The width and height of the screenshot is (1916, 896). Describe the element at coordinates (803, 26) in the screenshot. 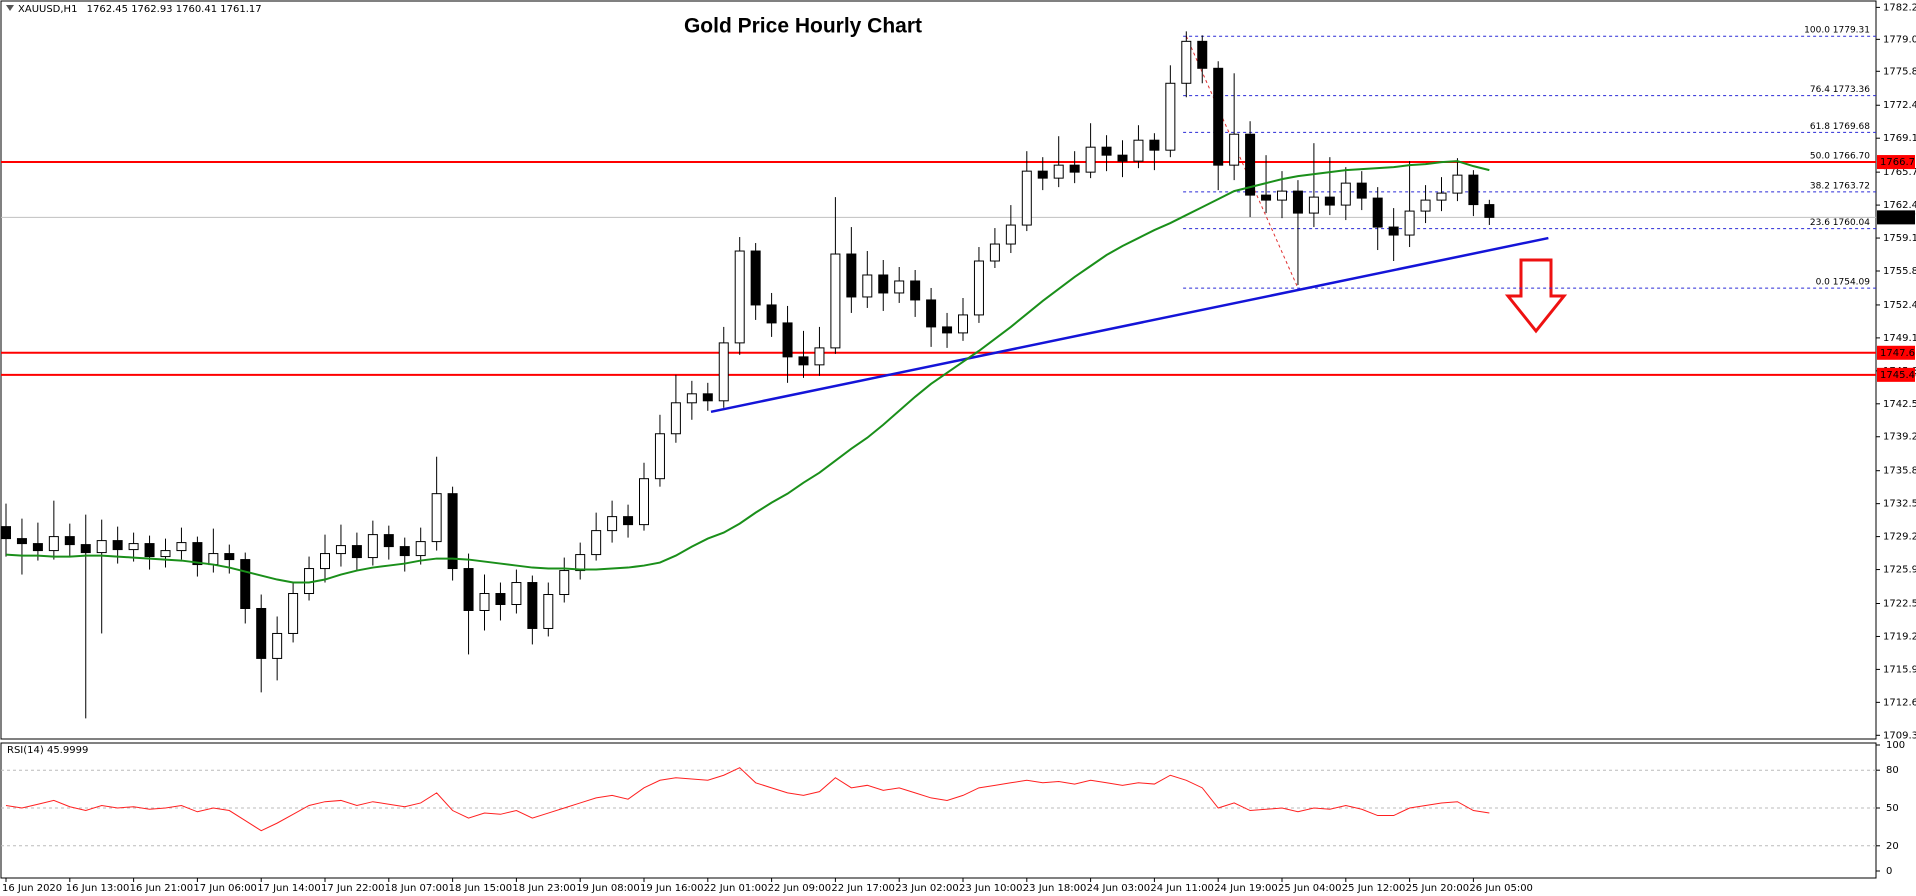

I see `chart-title: Gold Price Hourly Chart` at that location.